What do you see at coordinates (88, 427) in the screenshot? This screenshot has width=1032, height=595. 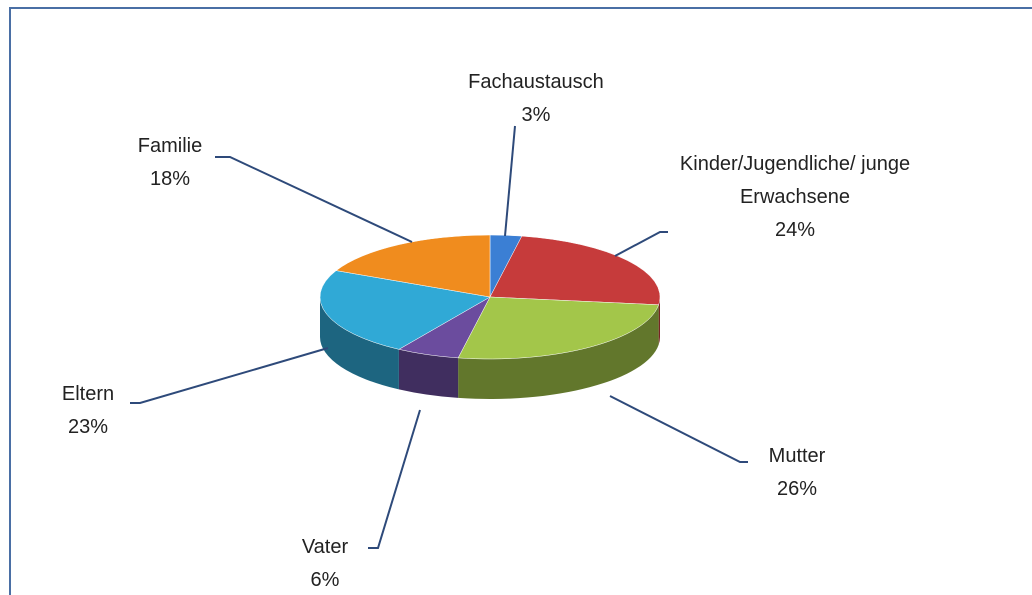 I see `value-label: 23%` at bounding box center [88, 427].